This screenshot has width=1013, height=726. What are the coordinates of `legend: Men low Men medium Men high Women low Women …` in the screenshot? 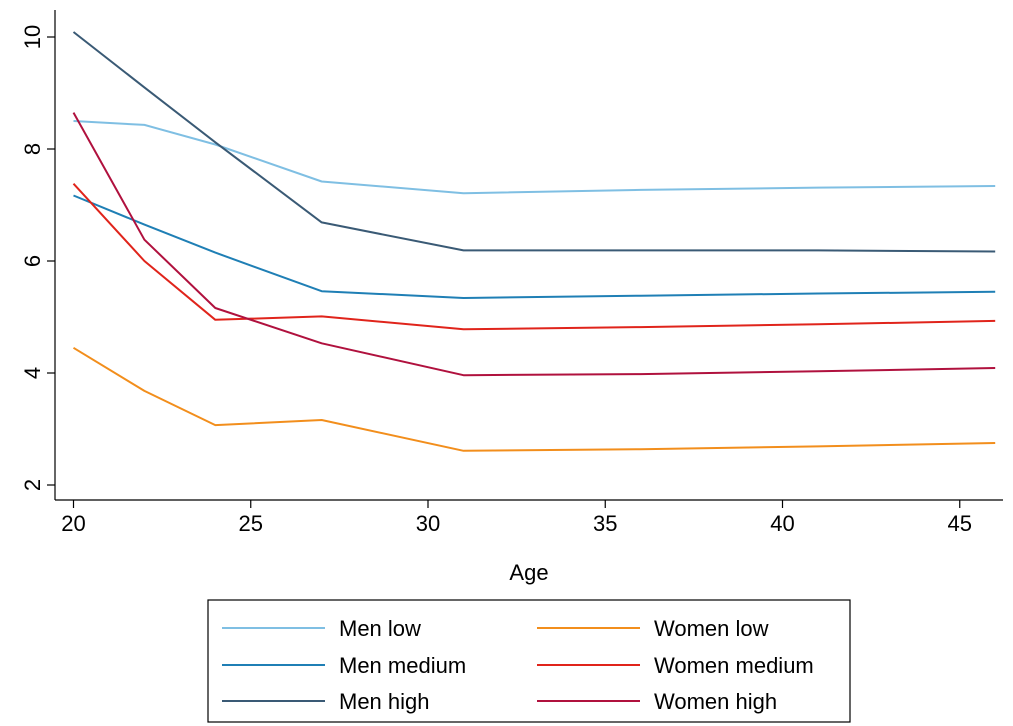 It's located at (529, 661).